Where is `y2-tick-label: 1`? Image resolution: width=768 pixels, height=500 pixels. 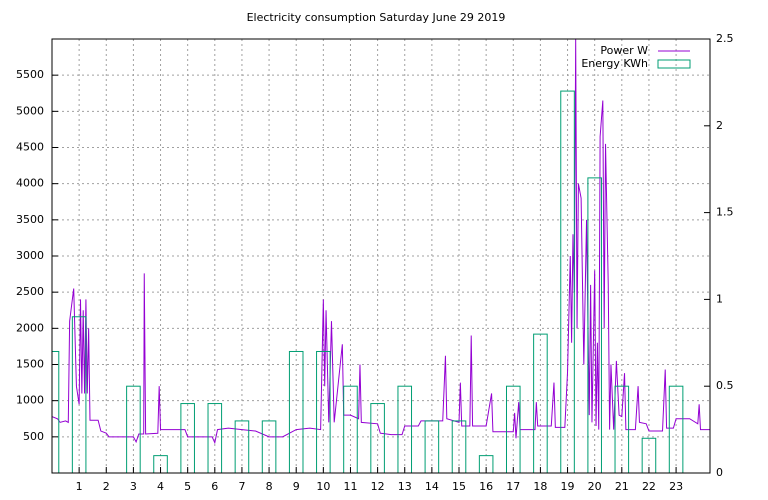
y2-tick-label: 1 is located at coordinates (719, 298).